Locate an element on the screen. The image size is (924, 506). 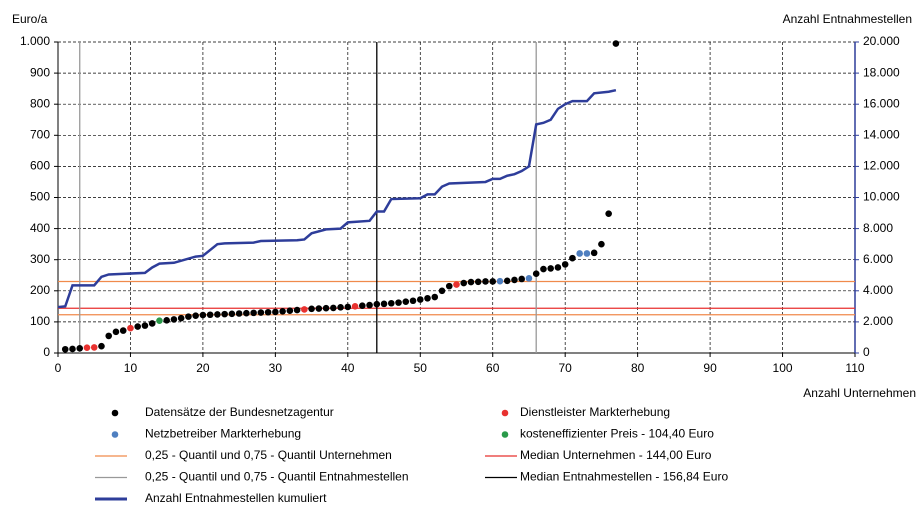
legend-label: Median Unternehmen - 144,00 Euro is located at coordinates (616, 455).